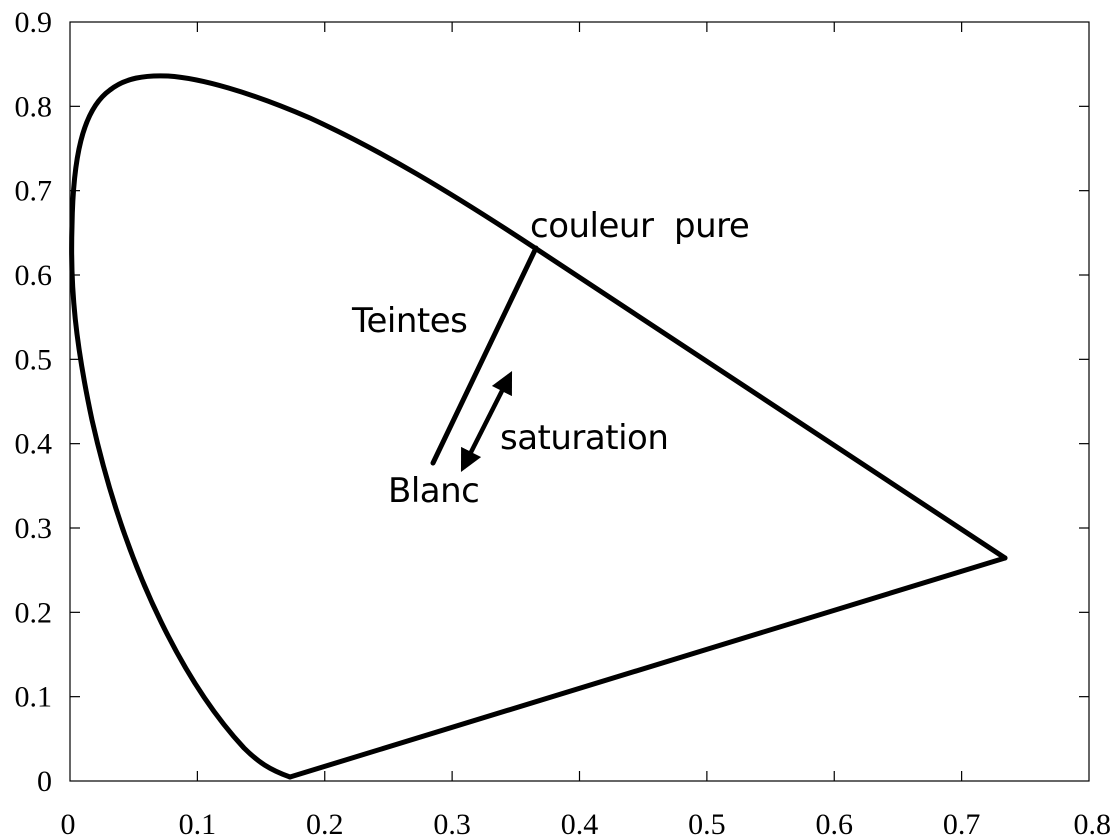 Image resolution: width=1113 pixels, height=840 pixels. Describe the element at coordinates (198, 824) in the screenshot. I see `x-tick-label: 0.1` at that location.